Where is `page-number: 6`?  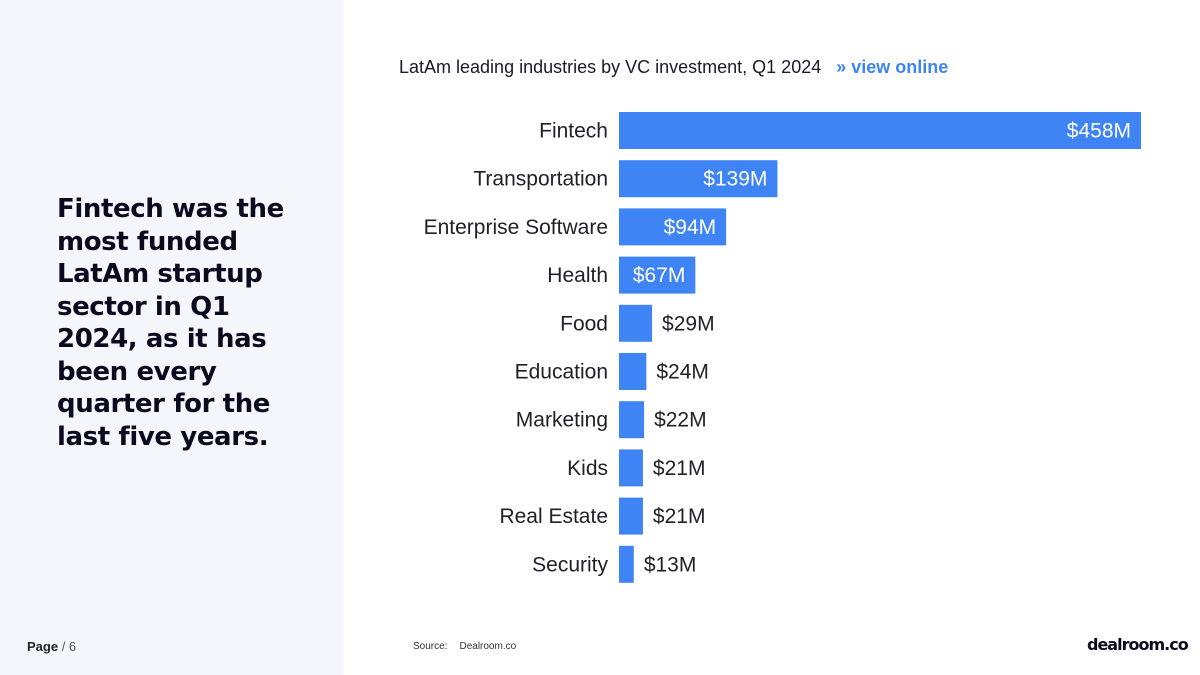
page-number: 6 is located at coordinates (72, 646).